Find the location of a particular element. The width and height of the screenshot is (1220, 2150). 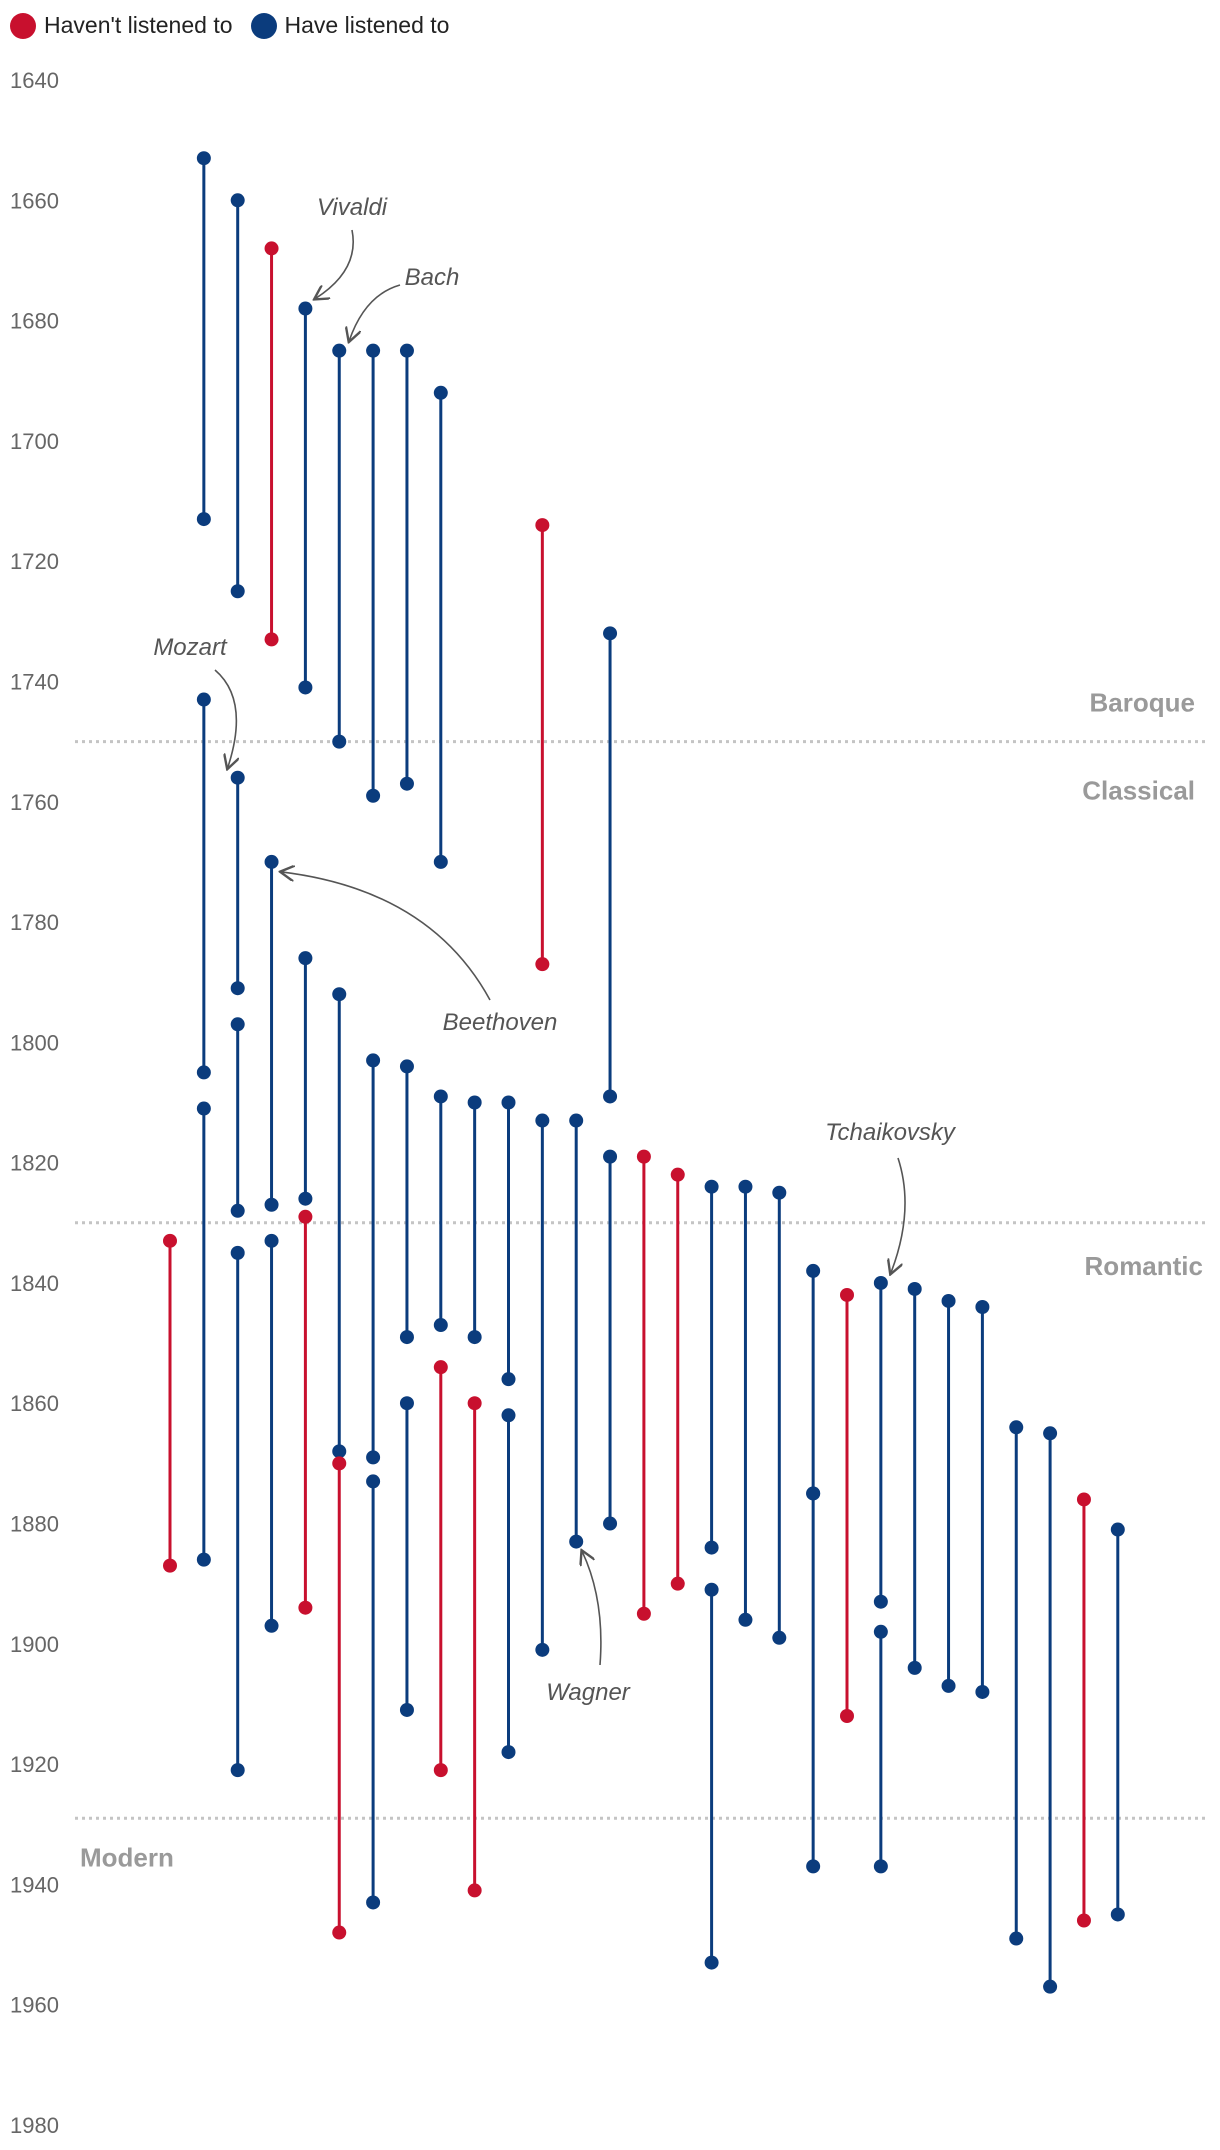

era-label: Romantic is located at coordinates (1144, 1266).